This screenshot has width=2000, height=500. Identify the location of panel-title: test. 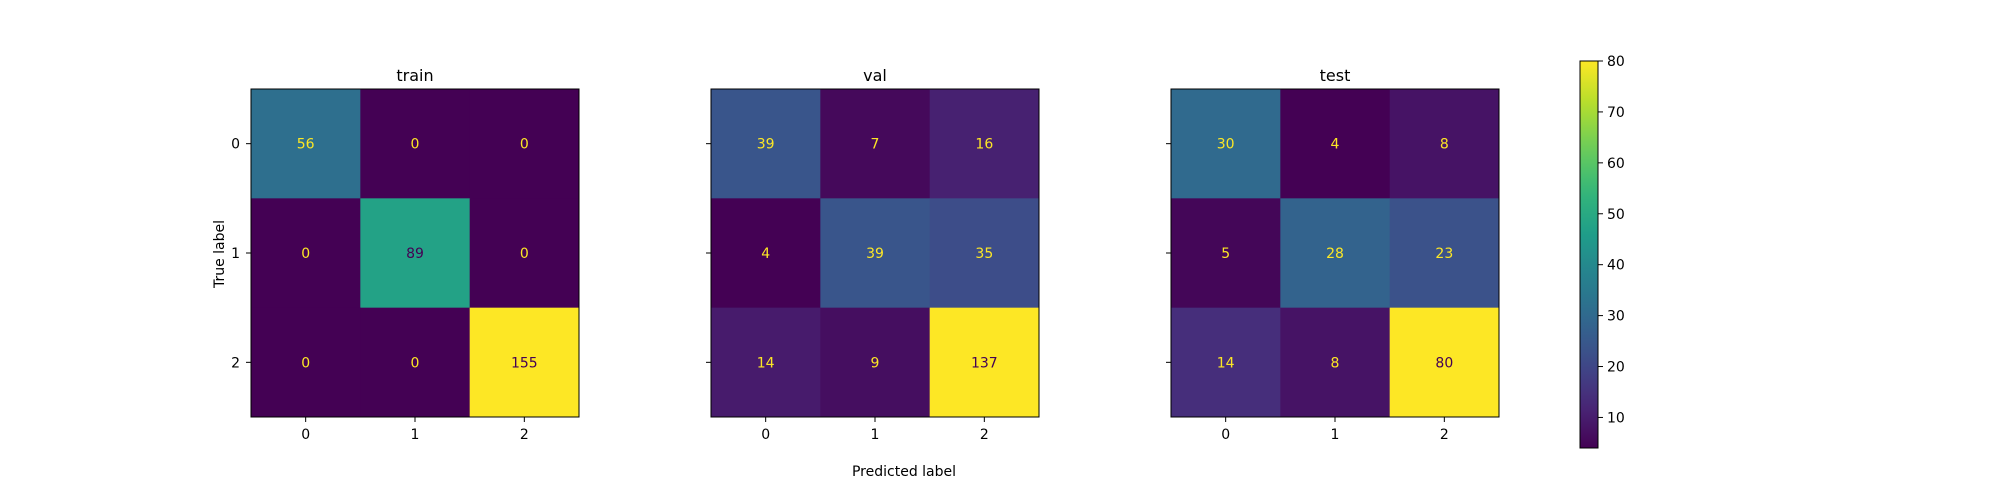
(1335, 75).